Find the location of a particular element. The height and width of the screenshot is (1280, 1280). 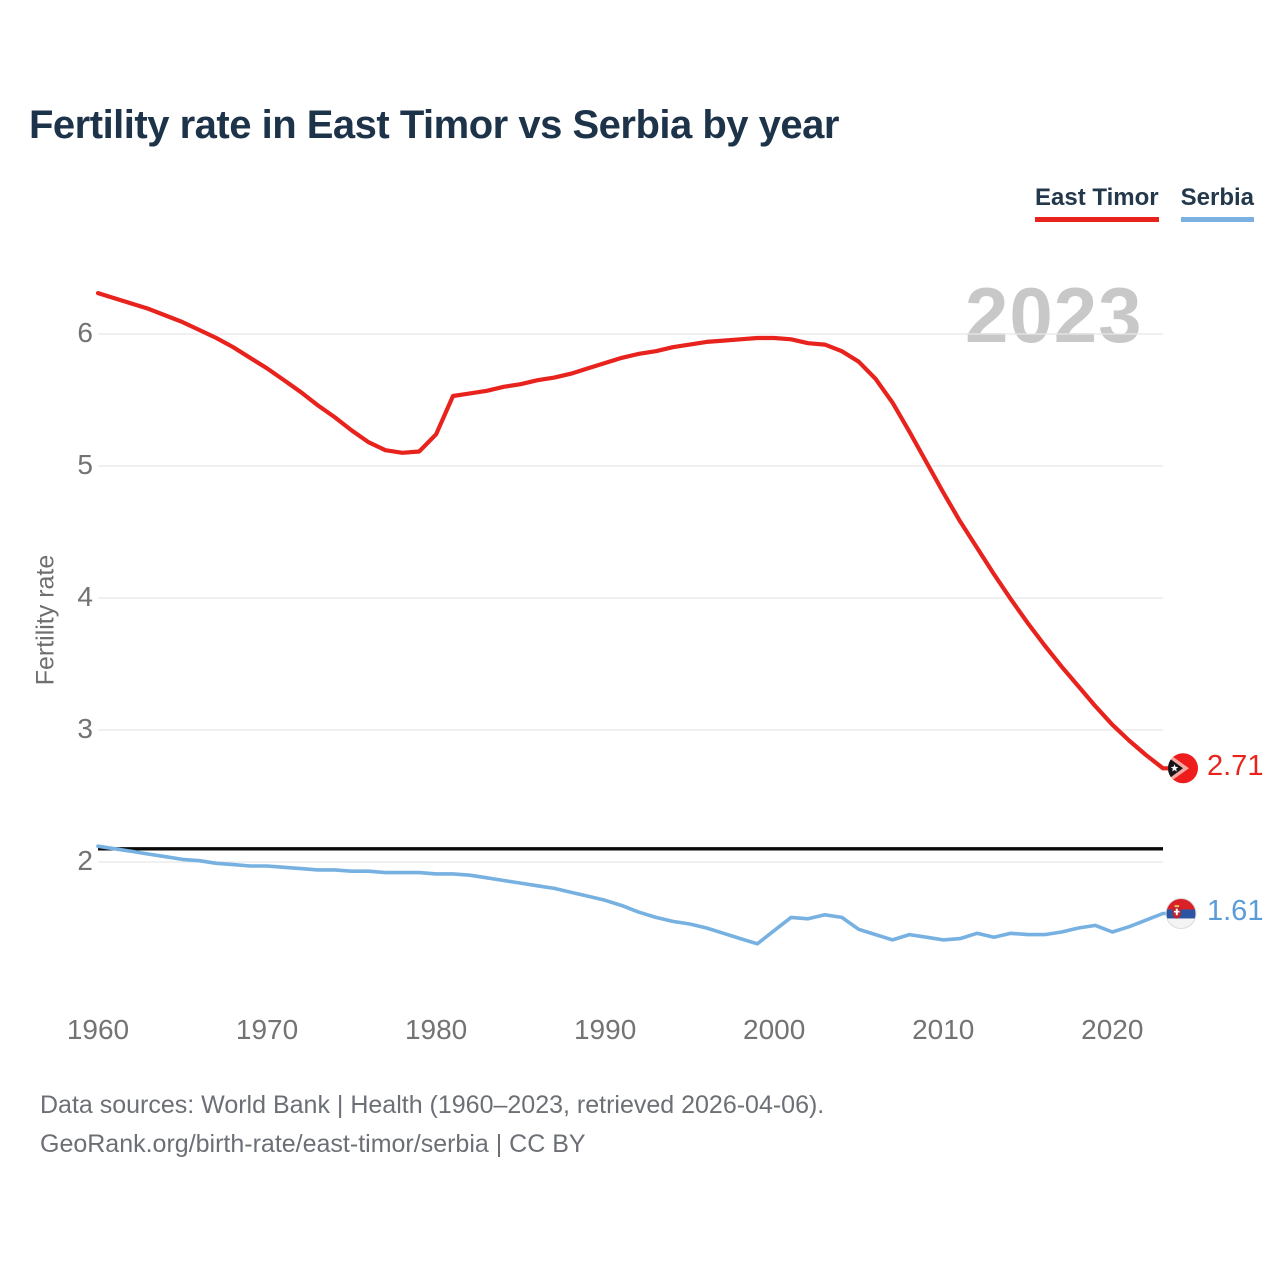

legend-item-east-timor: East Timor is located at coordinates (1097, 203).